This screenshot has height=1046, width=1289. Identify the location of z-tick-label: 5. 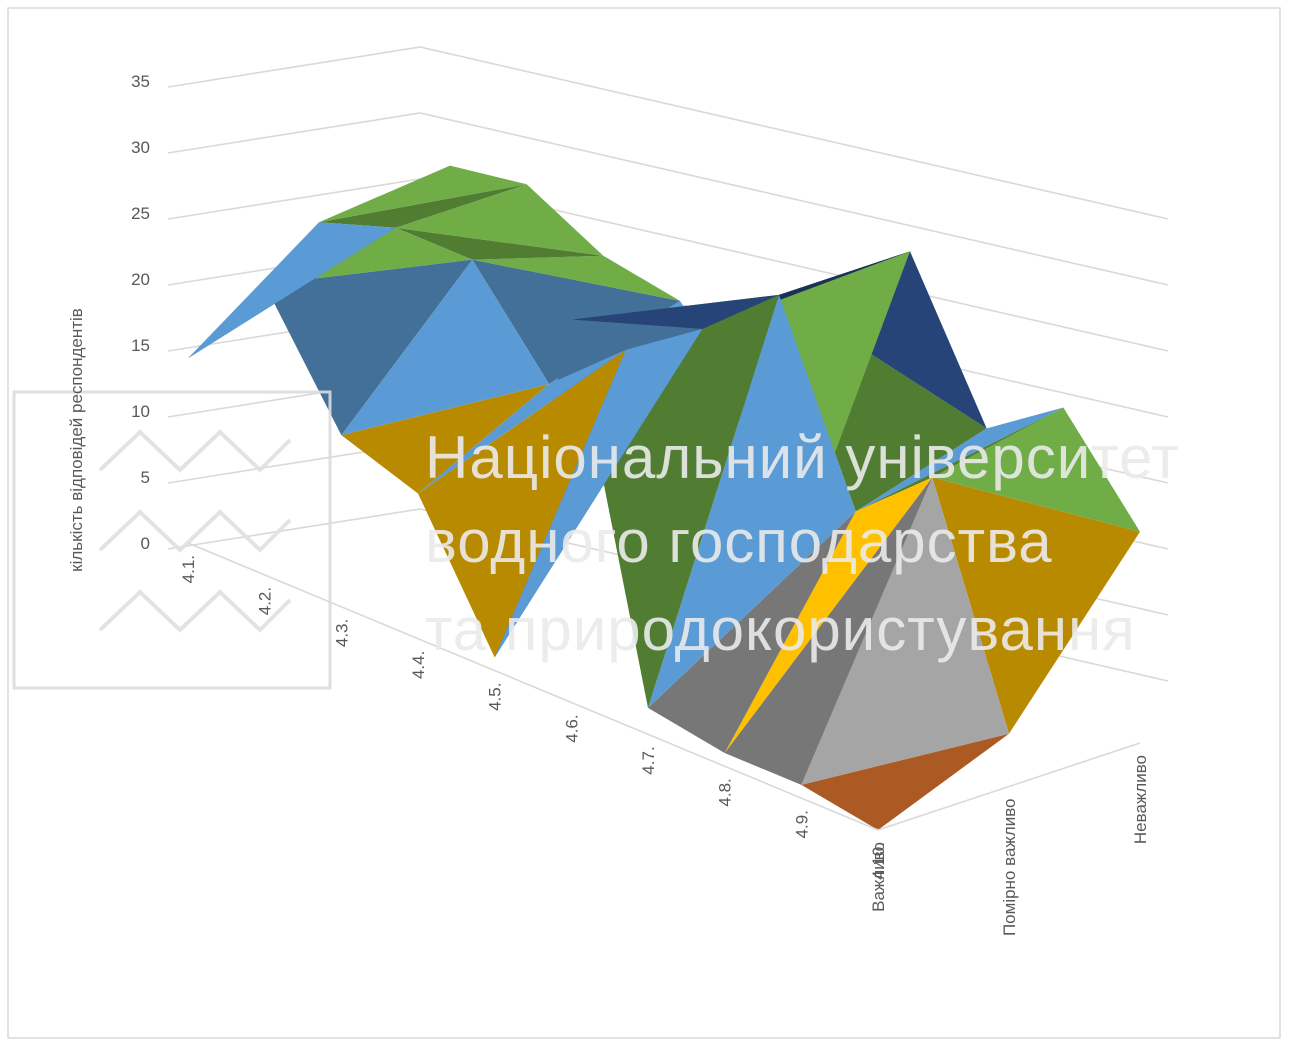
(145, 477).